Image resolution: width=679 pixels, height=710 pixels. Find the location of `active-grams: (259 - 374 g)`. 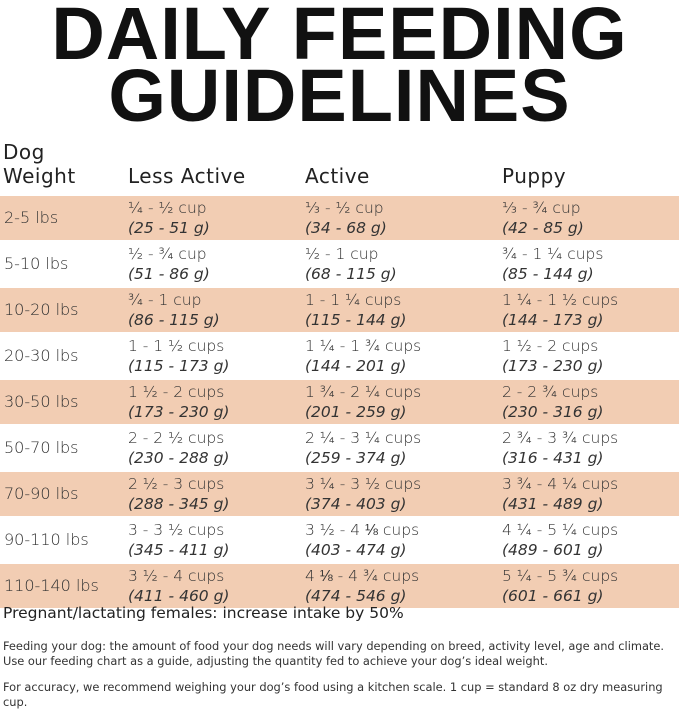

active-grams: (259 - 374 g) is located at coordinates (356, 458).